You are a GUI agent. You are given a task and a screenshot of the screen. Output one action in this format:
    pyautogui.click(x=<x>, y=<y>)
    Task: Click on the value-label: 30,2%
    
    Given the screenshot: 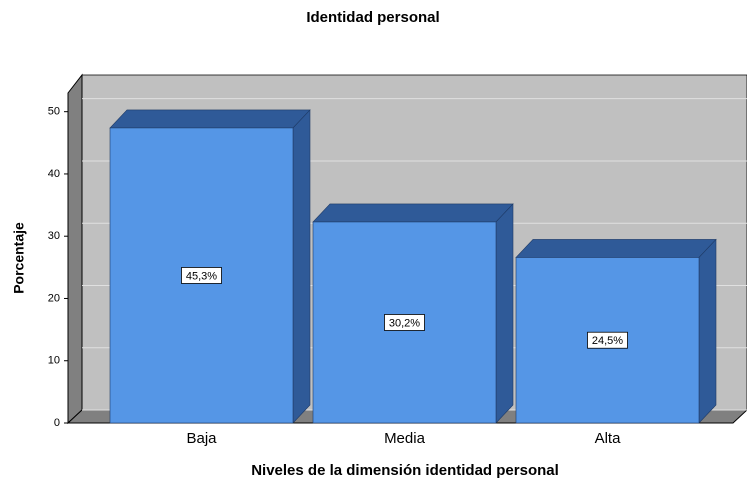 What is the action you would take?
    pyautogui.click(x=404, y=323)
    